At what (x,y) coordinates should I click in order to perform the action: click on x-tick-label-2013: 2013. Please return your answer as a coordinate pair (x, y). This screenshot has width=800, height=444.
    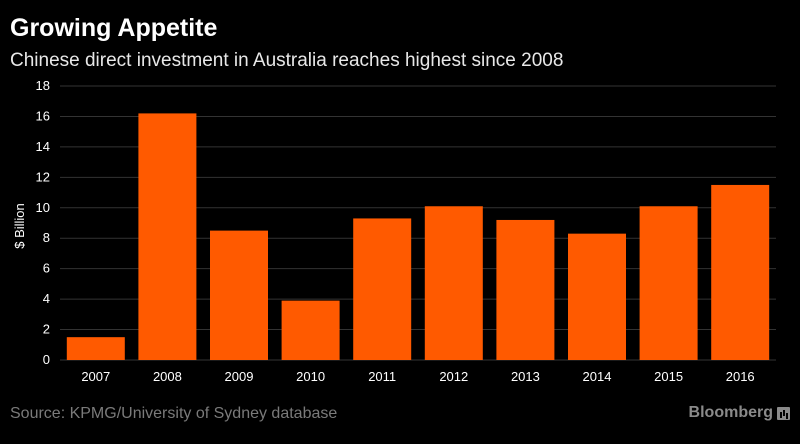
    Looking at the image, I should click on (525, 376).